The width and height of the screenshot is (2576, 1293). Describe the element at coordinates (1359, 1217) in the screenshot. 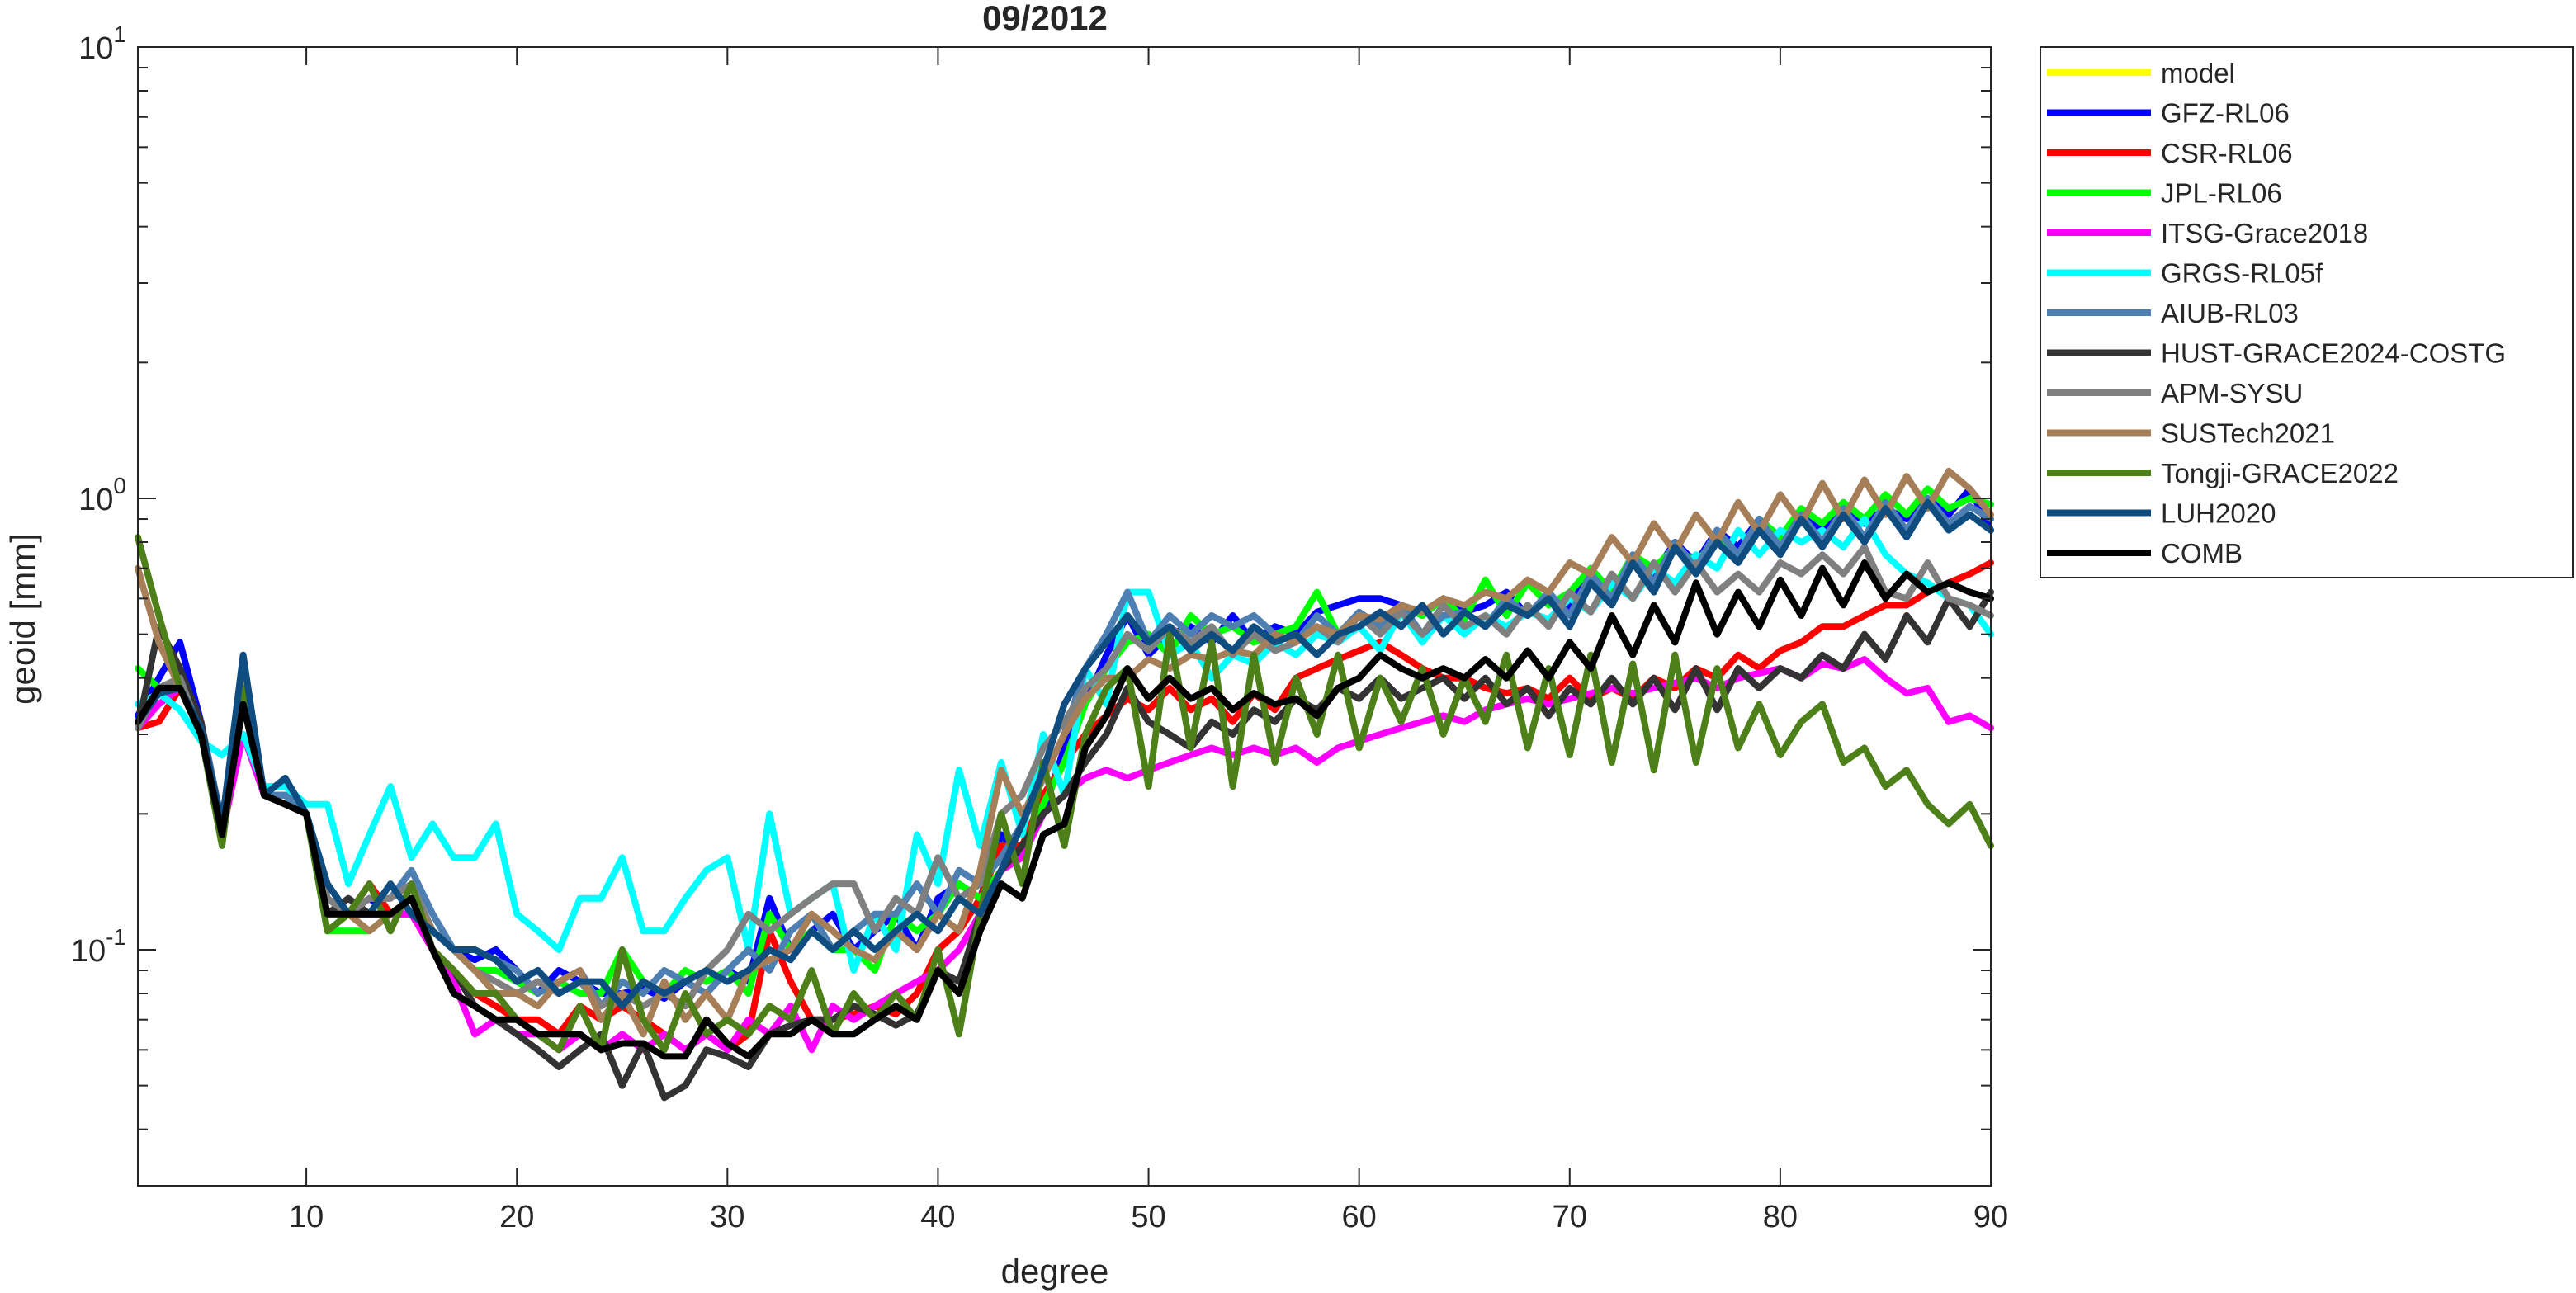

I see `x-tick-label: 60` at that location.